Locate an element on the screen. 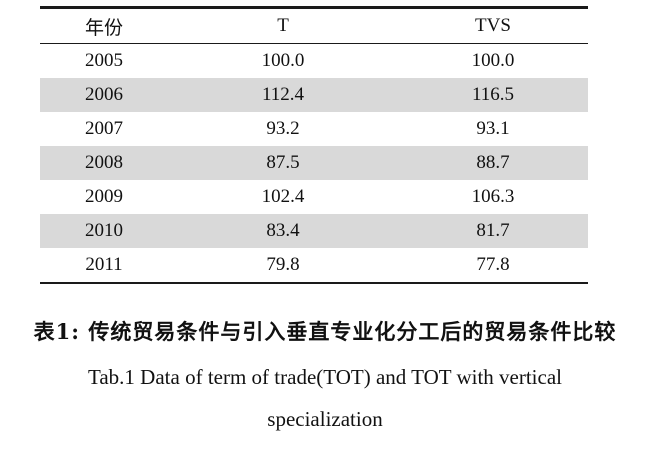 The width and height of the screenshot is (650, 457). cell-tvs: 88.7 is located at coordinates (493, 163).